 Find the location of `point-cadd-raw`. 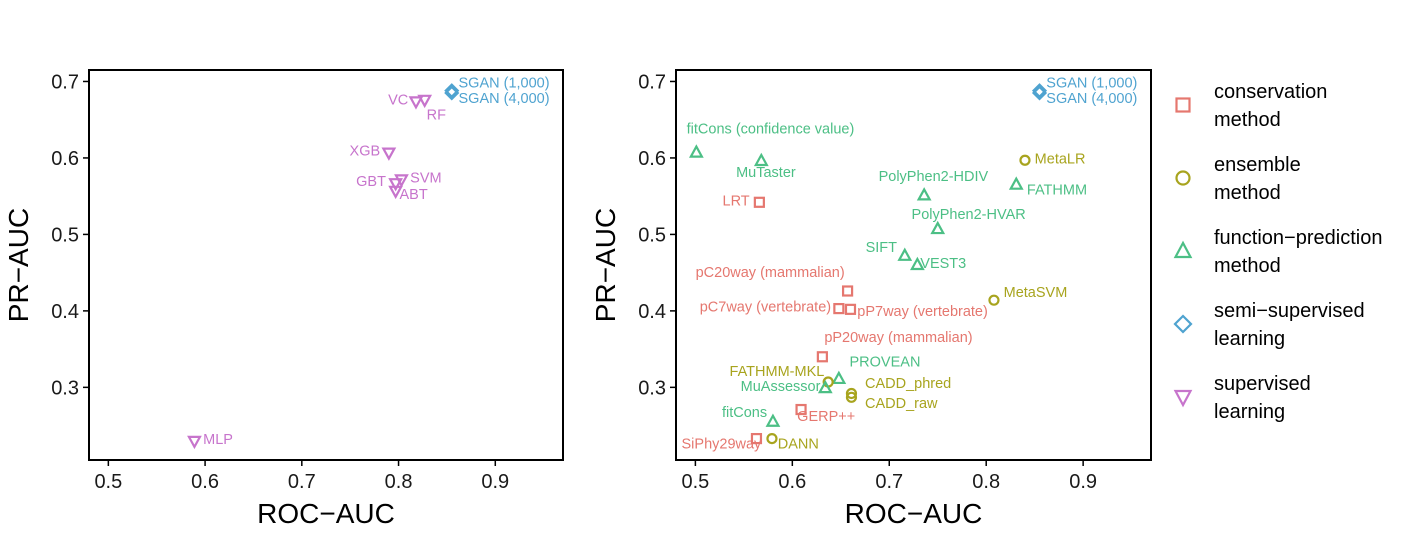

point-cadd-raw is located at coordinates (851, 397).